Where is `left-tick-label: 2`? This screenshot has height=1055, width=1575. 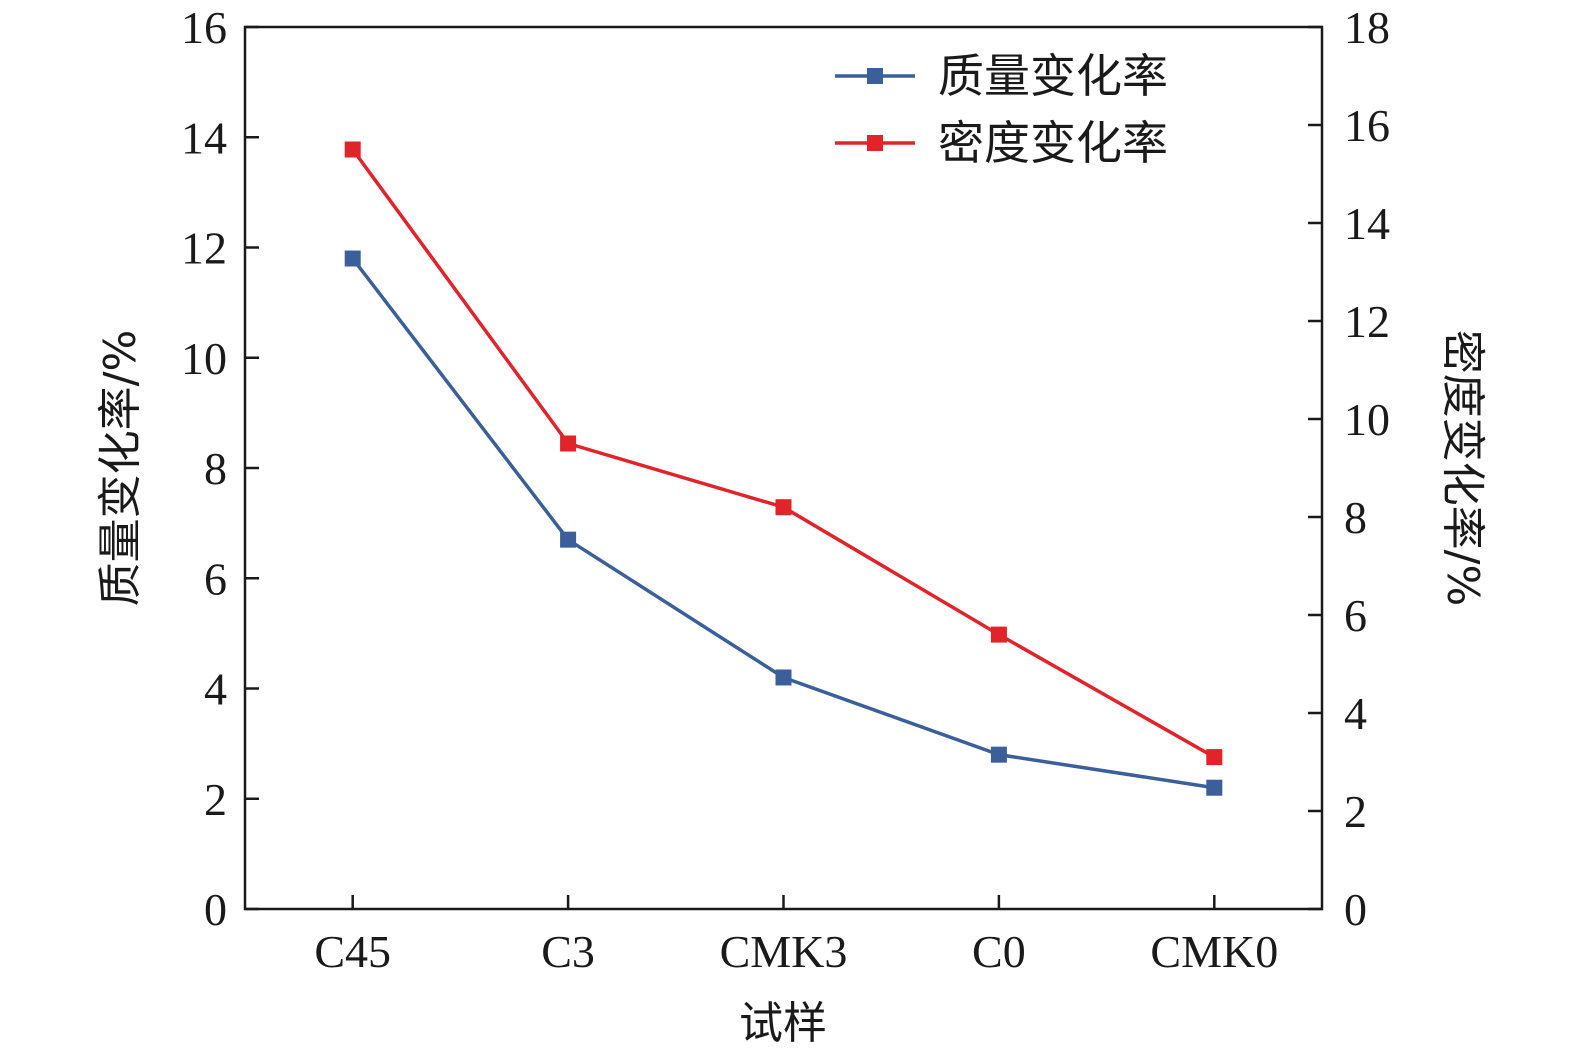
left-tick-label: 2 is located at coordinates (215, 799).